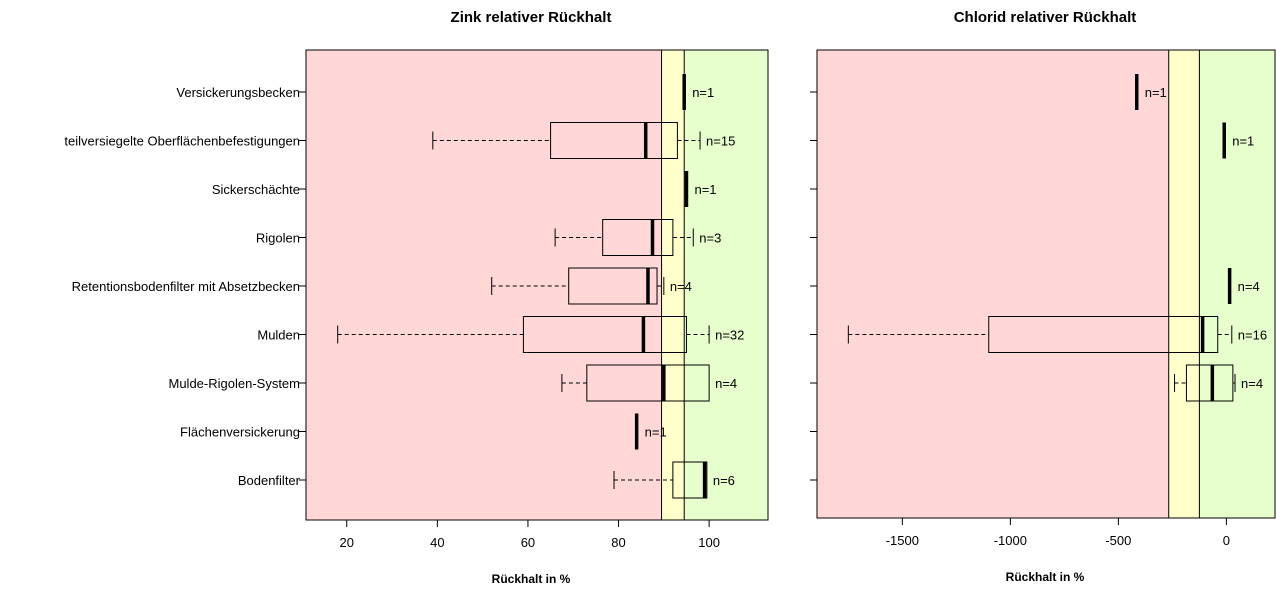  Describe the element at coordinates (278, 238) in the screenshot. I see `category-label: Rigolen` at that location.